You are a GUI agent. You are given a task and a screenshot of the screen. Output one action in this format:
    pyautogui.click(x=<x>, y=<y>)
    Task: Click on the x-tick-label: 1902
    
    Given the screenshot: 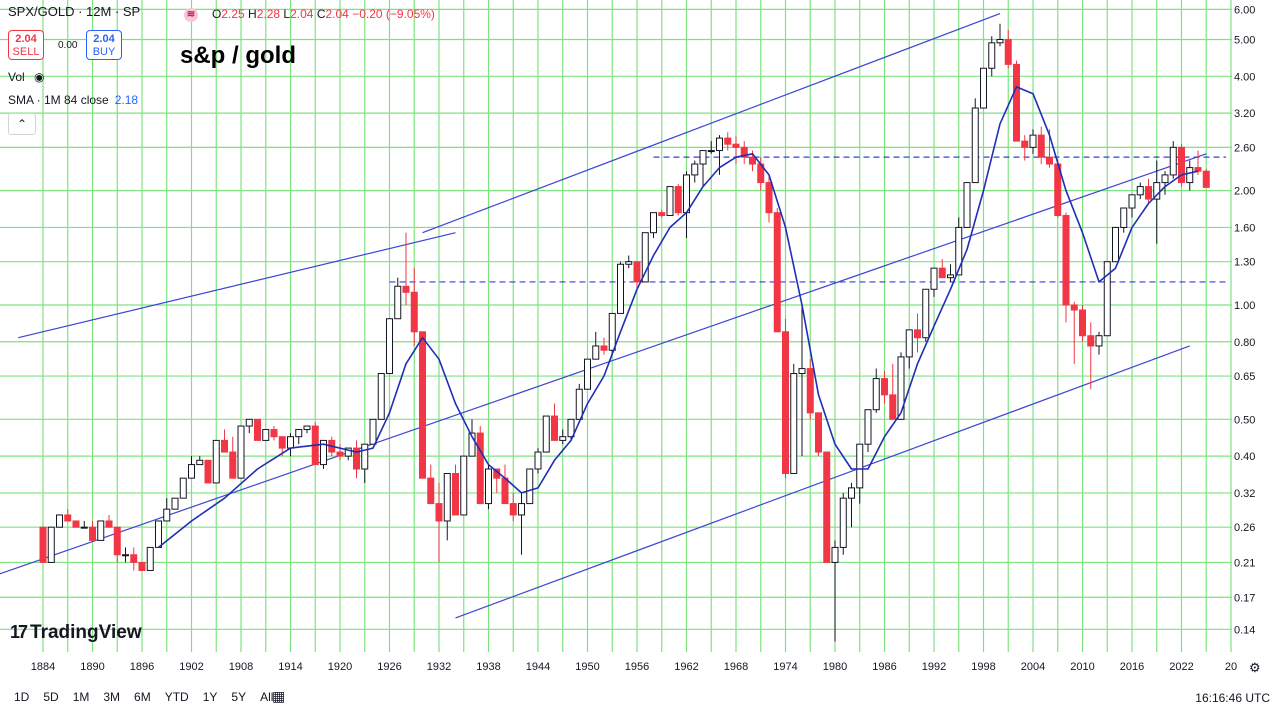 What is the action you would take?
    pyautogui.click(x=191, y=667)
    